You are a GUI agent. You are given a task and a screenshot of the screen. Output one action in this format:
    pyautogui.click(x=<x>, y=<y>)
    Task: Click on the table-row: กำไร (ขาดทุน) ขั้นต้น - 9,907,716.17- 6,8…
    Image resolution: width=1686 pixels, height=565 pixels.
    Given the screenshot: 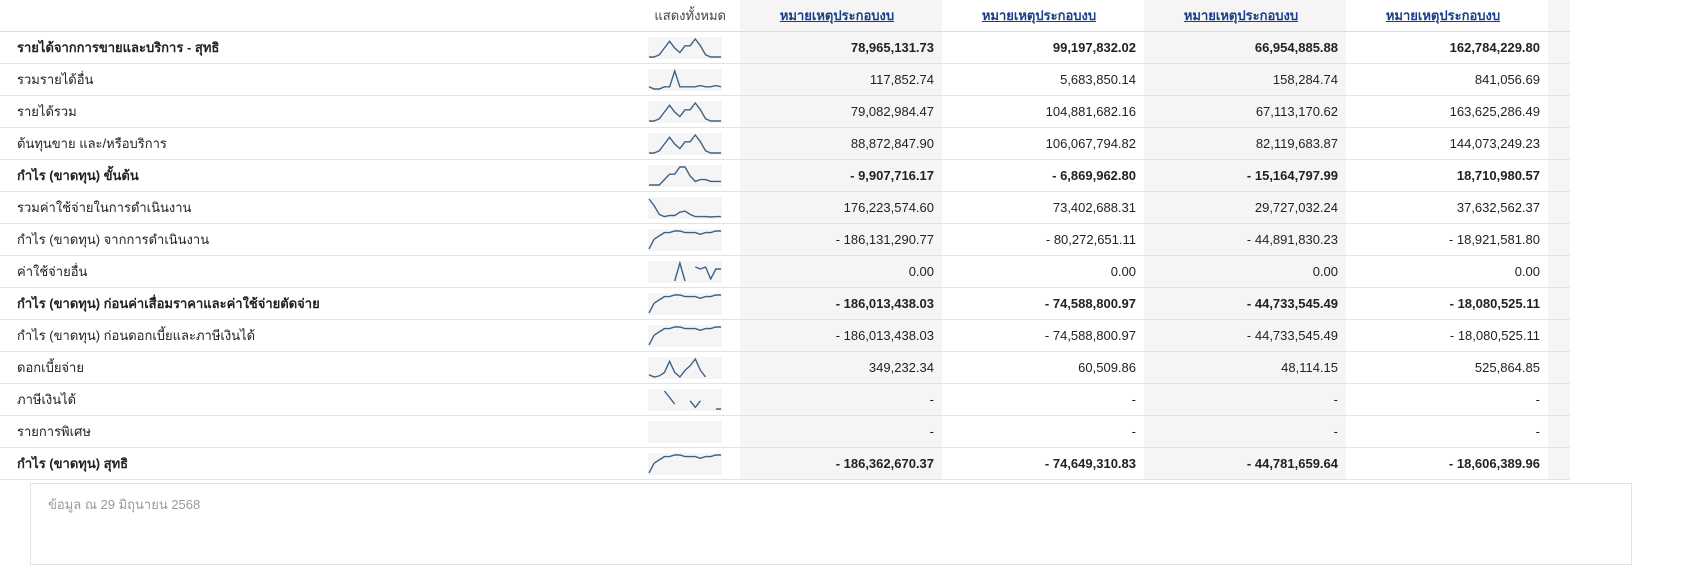 What is the action you would take?
    pyautogui.click(x=785, y=175)
    